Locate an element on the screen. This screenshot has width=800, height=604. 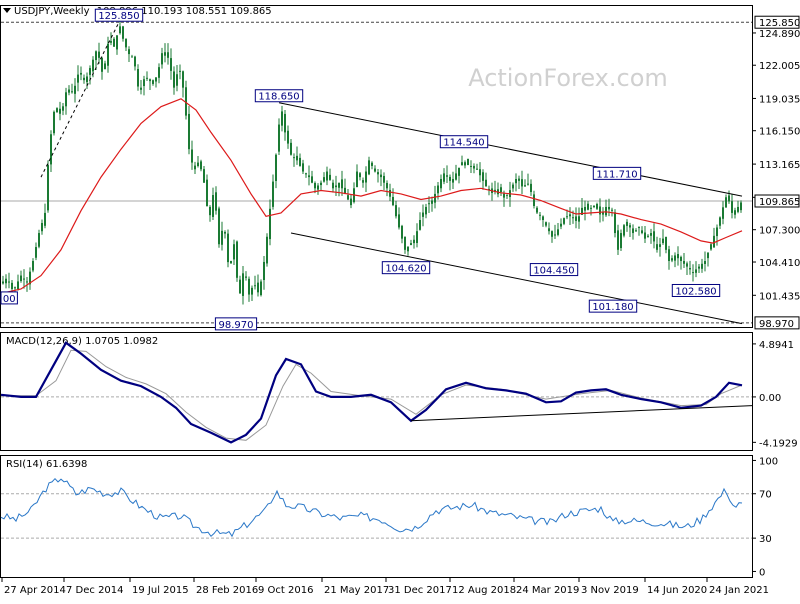
price-y-tick-label: 107.300 is located at coordinates (779, 231).